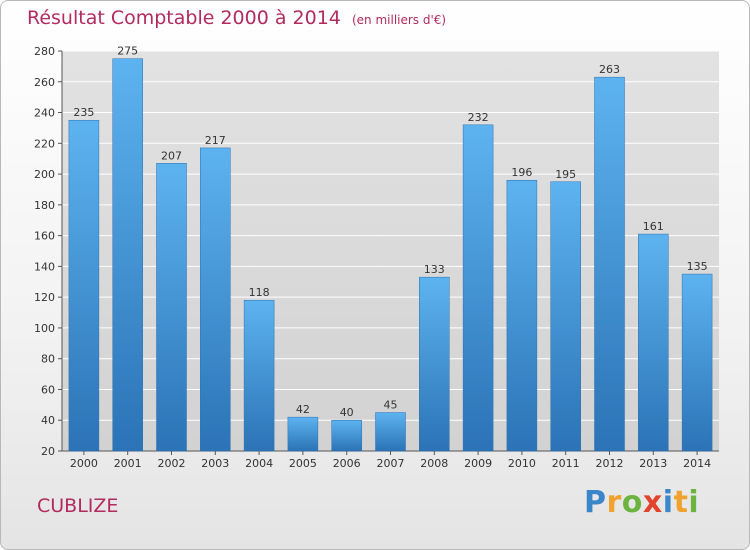 This screenshot has height=550, width=750. Describe the element at coordinates (347, 412) in the screenshot. I see `bar-value-label: 40` at that location.